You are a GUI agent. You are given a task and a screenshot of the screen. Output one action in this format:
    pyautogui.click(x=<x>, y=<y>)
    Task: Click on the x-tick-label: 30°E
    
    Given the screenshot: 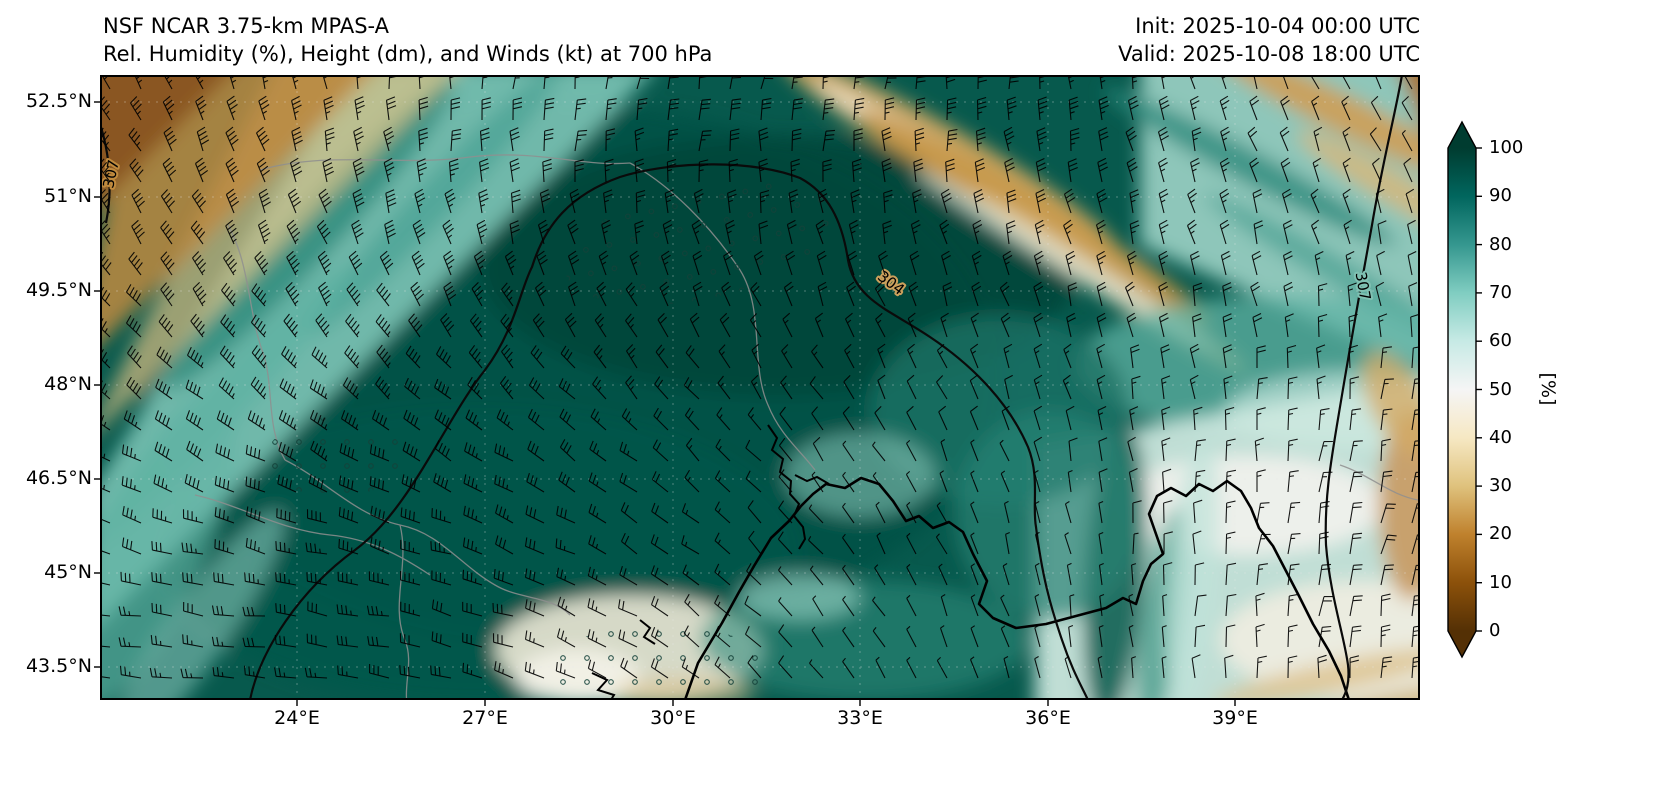 What is the action you would take?
    pyautogui.click(x=673, y=718)
    